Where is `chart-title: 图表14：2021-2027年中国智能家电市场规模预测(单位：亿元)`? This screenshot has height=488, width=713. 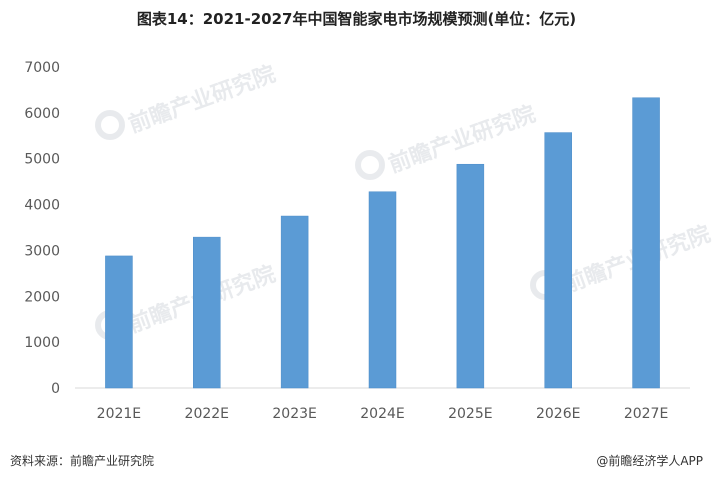
chart-title: 图表14：2021-2027年中国智能家电市场规模预测(单位：亿元) is located at coordinates (356, 19).